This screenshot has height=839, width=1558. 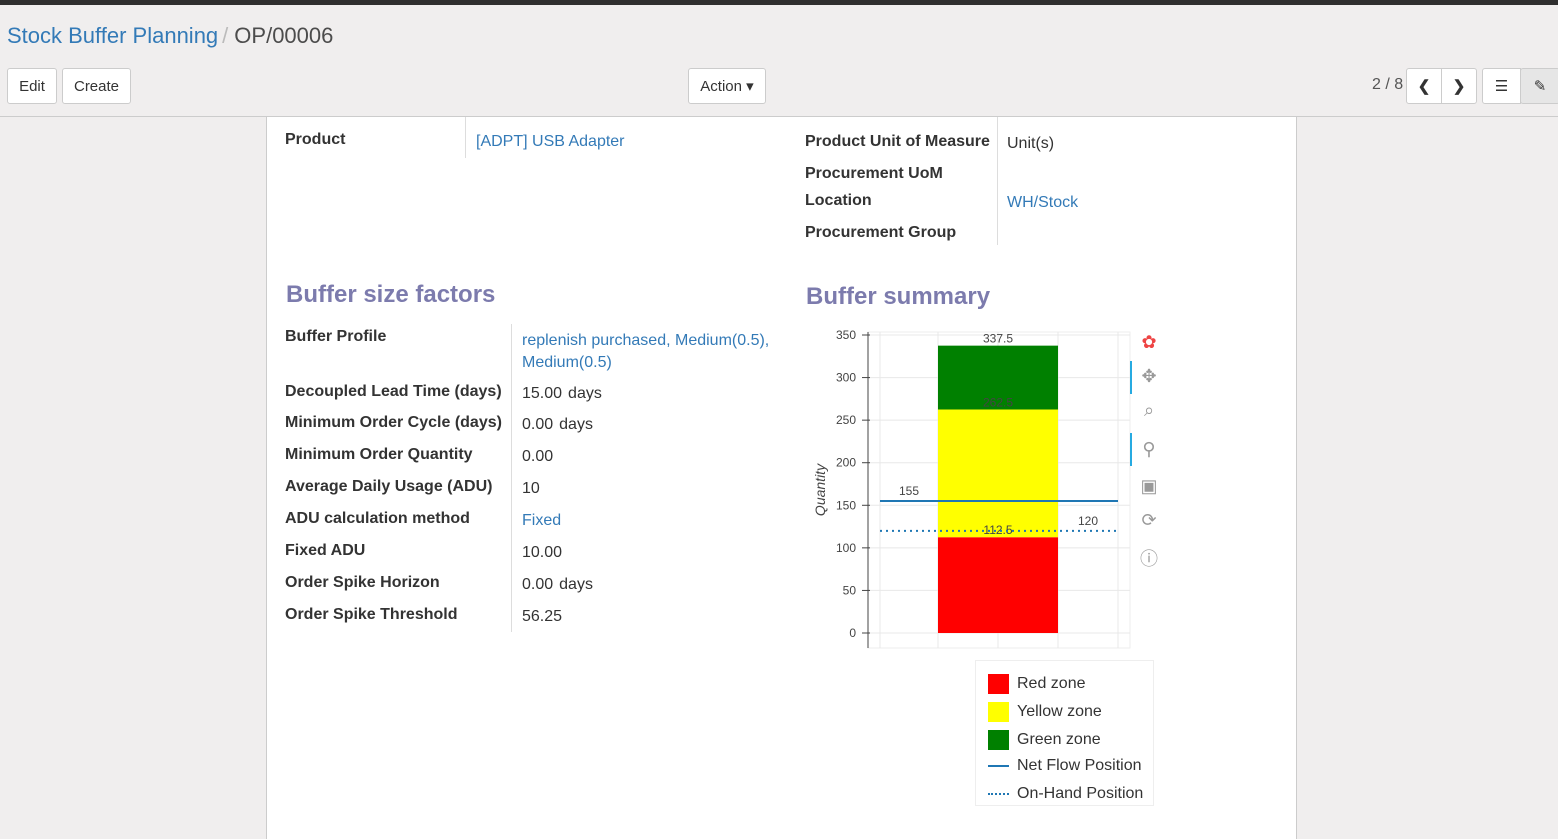 I want to click on create-button: Create, so click(x=96, y=86).